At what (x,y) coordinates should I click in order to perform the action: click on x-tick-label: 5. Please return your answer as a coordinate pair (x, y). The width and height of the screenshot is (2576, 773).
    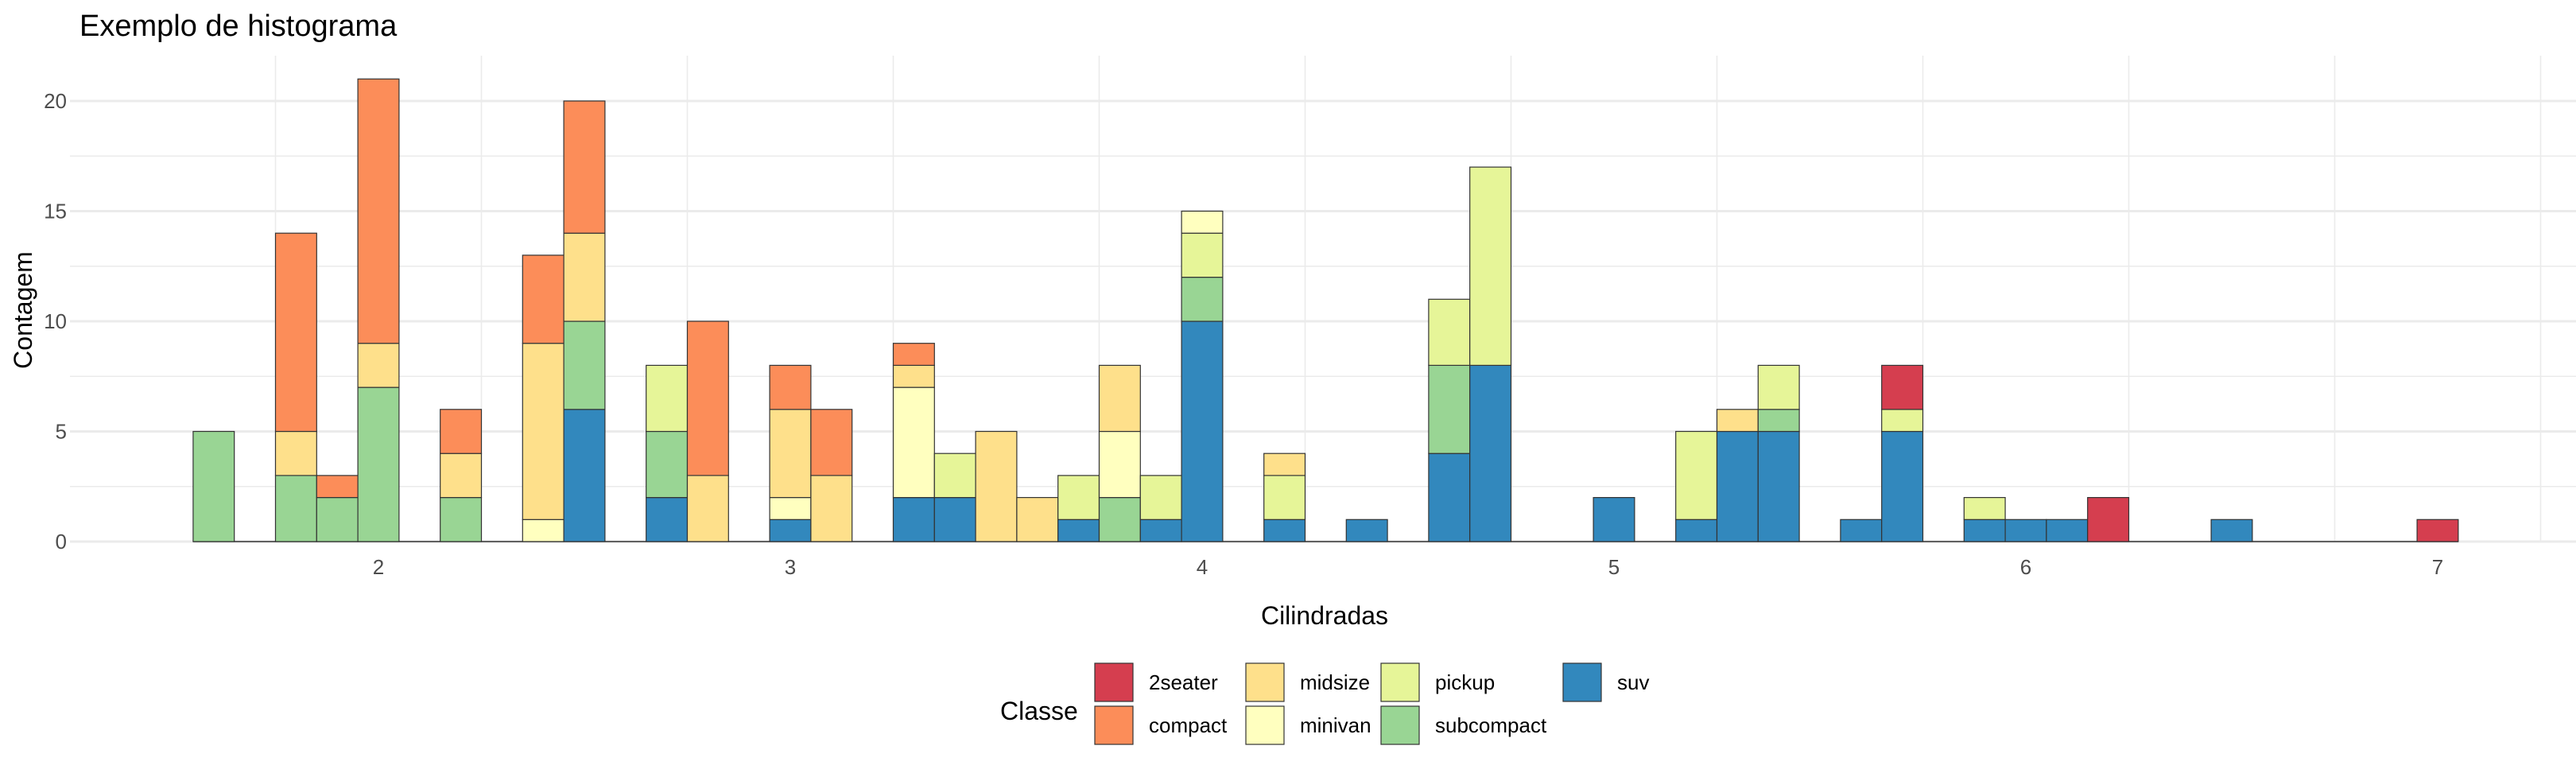
    Looking at the image, I should click on (1614, 567).